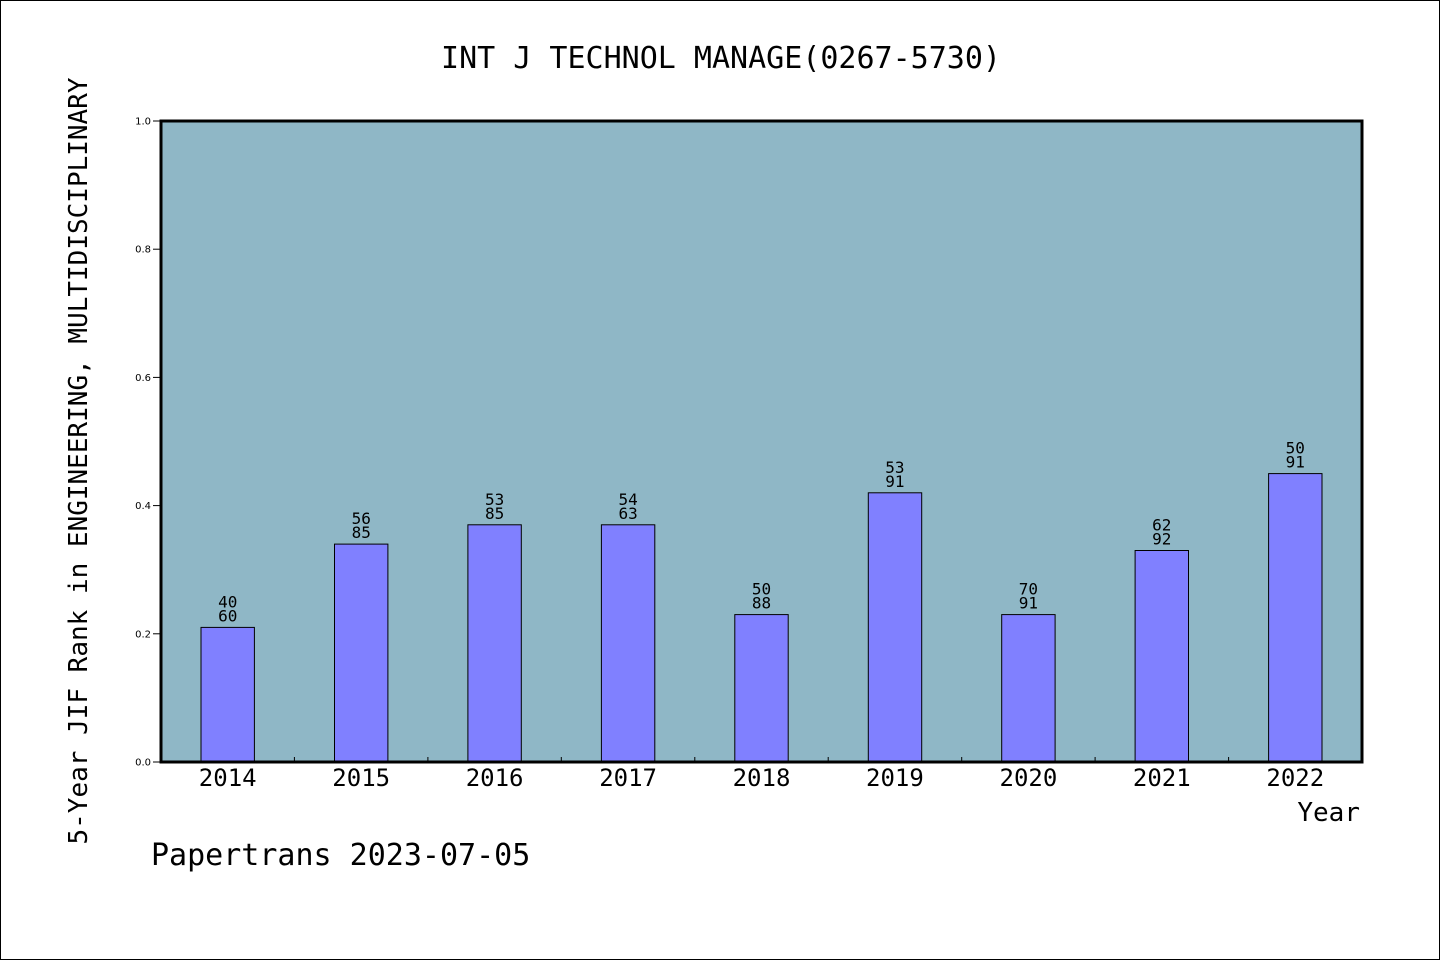 The height and width of the screenshot is (961, 1440). I want to click on y-tick-label-0.4: 0.4, so click(143, 506).